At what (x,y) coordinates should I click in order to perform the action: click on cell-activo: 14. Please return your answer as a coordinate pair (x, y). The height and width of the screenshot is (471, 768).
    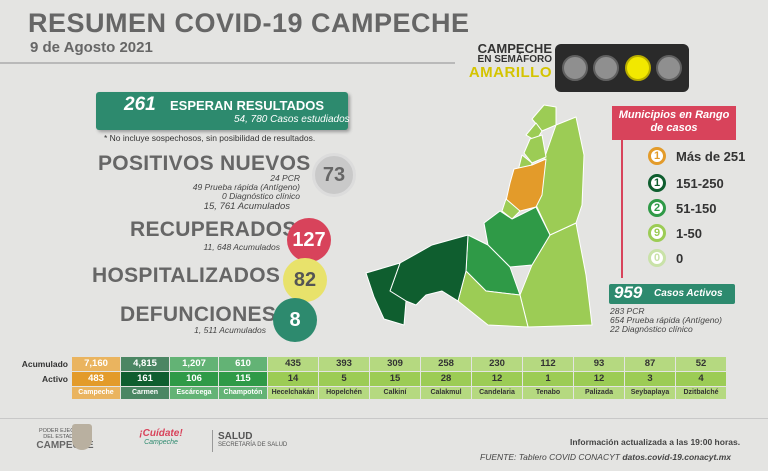
    Looking at the image, I should click on (293, 379).